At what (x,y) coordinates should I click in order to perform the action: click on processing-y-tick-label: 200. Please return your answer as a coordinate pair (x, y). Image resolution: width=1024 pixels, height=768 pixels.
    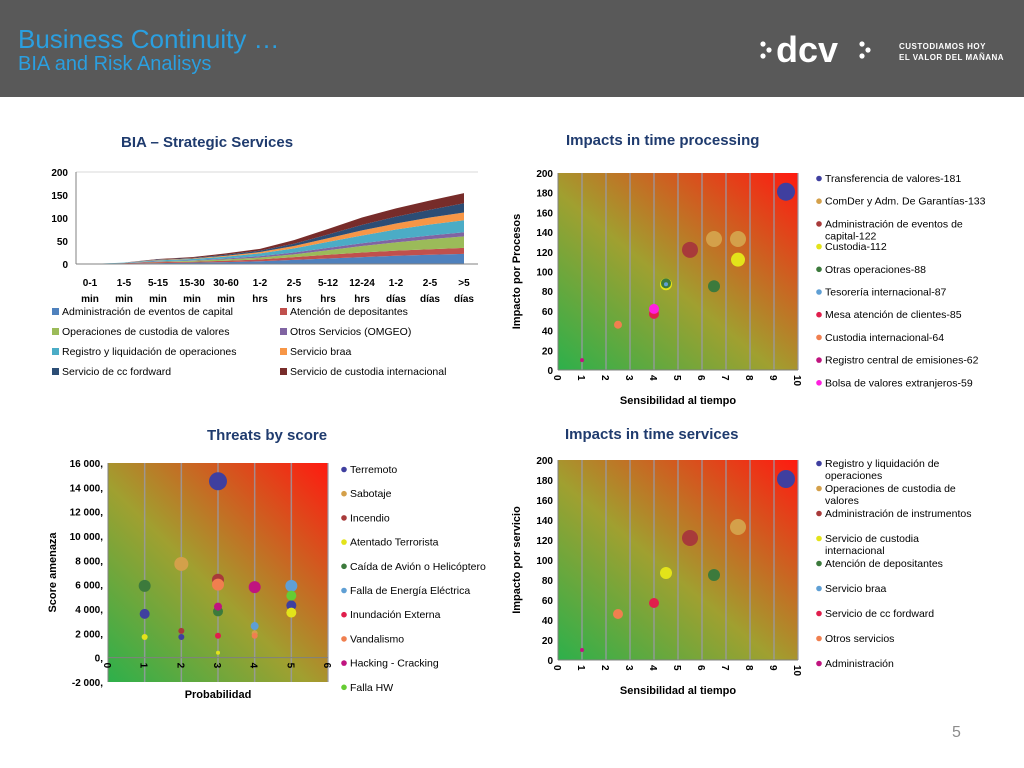
    Looking at the image, I should click on (544, 174).